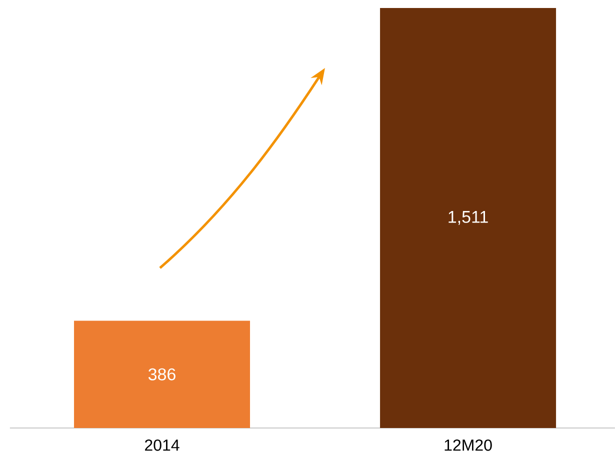 The height and width of the screenshot is (467, 615). I want to click on x-tick-label: 12M20, so click(468, 445).